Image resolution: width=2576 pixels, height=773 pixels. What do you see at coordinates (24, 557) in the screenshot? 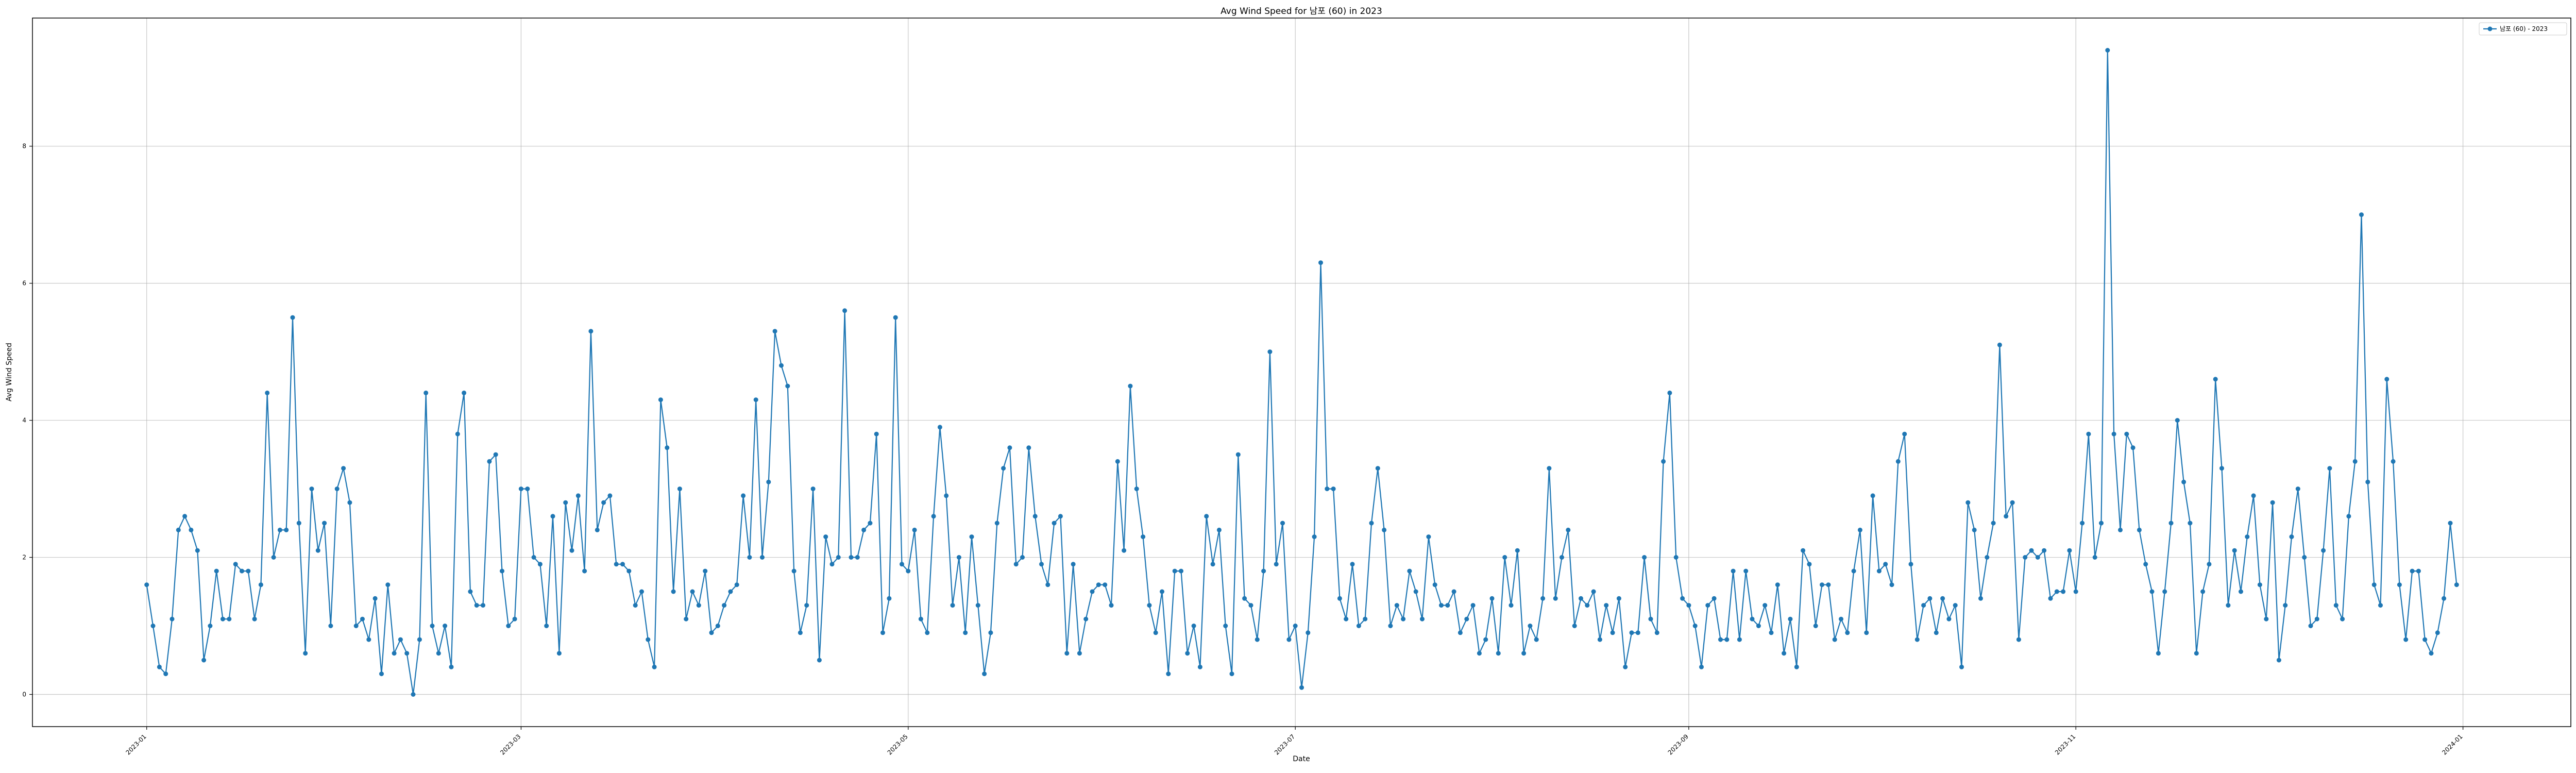
I see `y-tick-label: 2` at bounding box center [24, 557].